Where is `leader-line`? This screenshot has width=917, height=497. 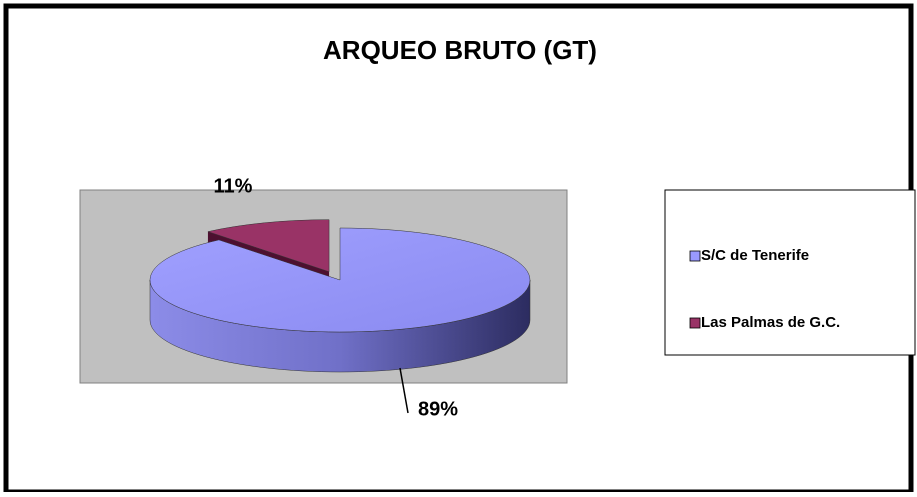 leader-line is located at coordinates (404, 390).